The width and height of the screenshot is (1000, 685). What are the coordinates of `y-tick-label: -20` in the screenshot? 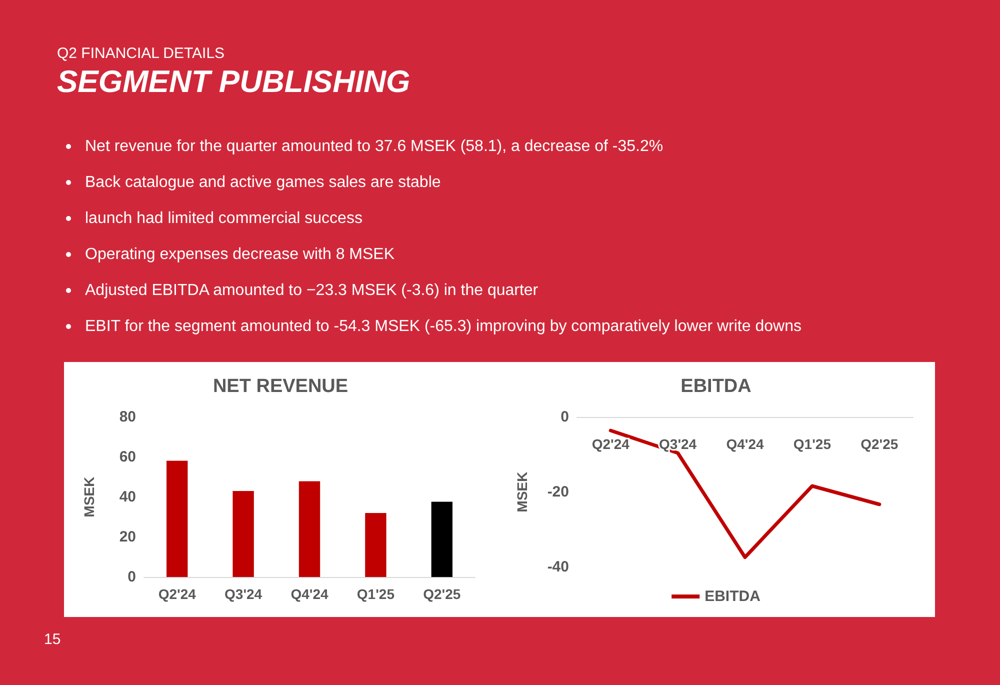 It's located at (558, 492).